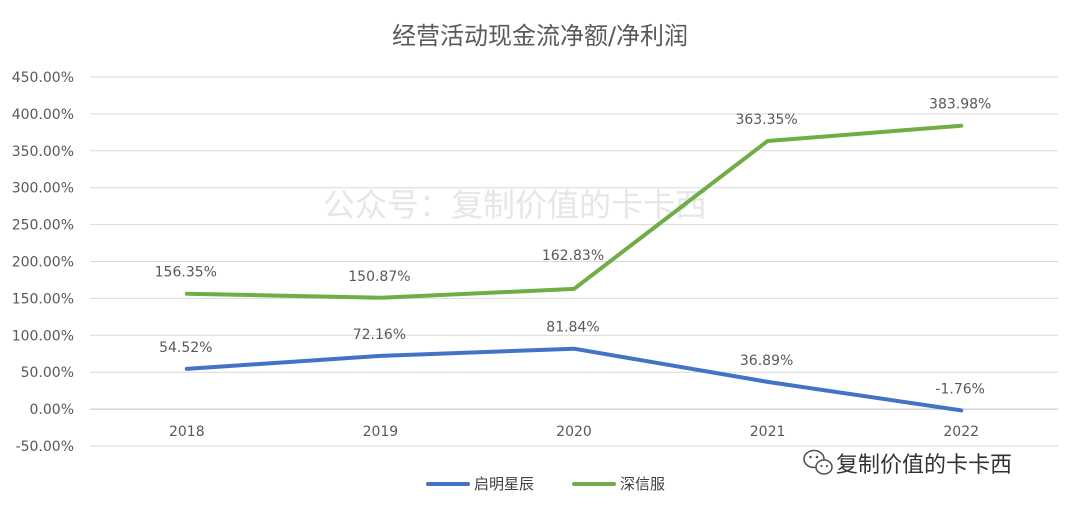 This screenshot has width=1080, height=511. Describe the element at coordinates (379, 335) in the screenshot. I see `data-label: 72.16%` at that location.